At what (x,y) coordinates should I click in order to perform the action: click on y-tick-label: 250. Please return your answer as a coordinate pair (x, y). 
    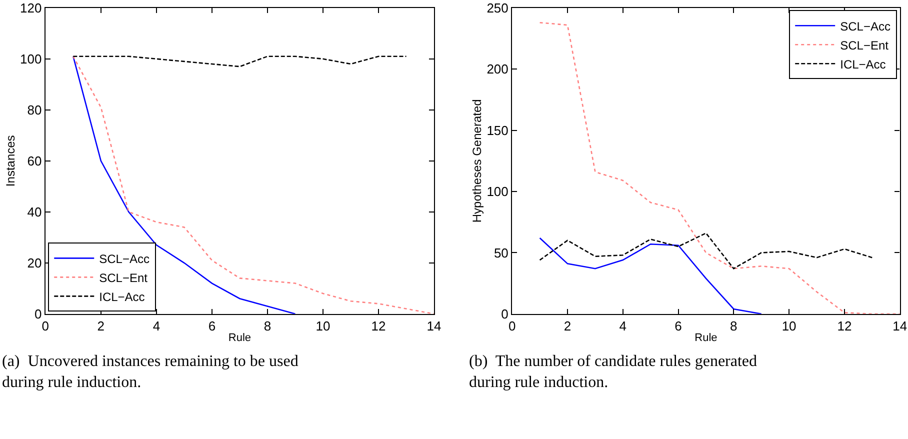
    Looking at the image, I should click on (497, 8).